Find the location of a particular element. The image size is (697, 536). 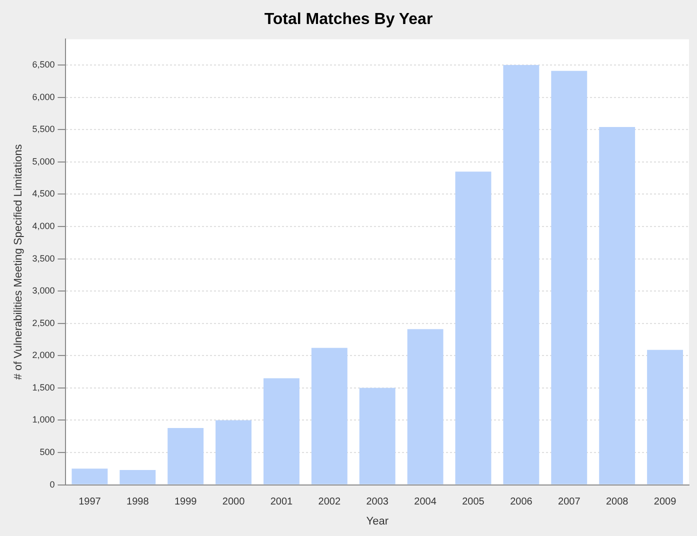

y-tick-label: 500 is located at coordinates (47, 451).